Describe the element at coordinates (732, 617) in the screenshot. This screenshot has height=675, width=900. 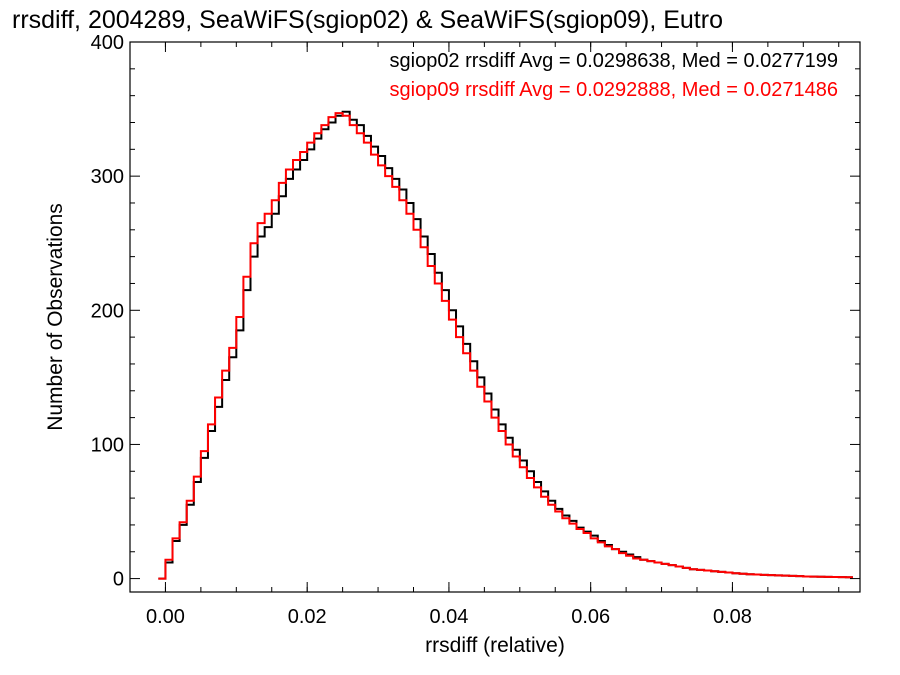
I see `x-tick-label: 0.08` at that location.